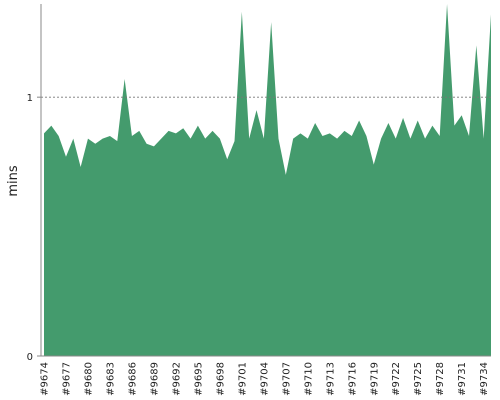 The image size is (500, 400). I want to click on y-tick-labels: 01, so click(34, 228).